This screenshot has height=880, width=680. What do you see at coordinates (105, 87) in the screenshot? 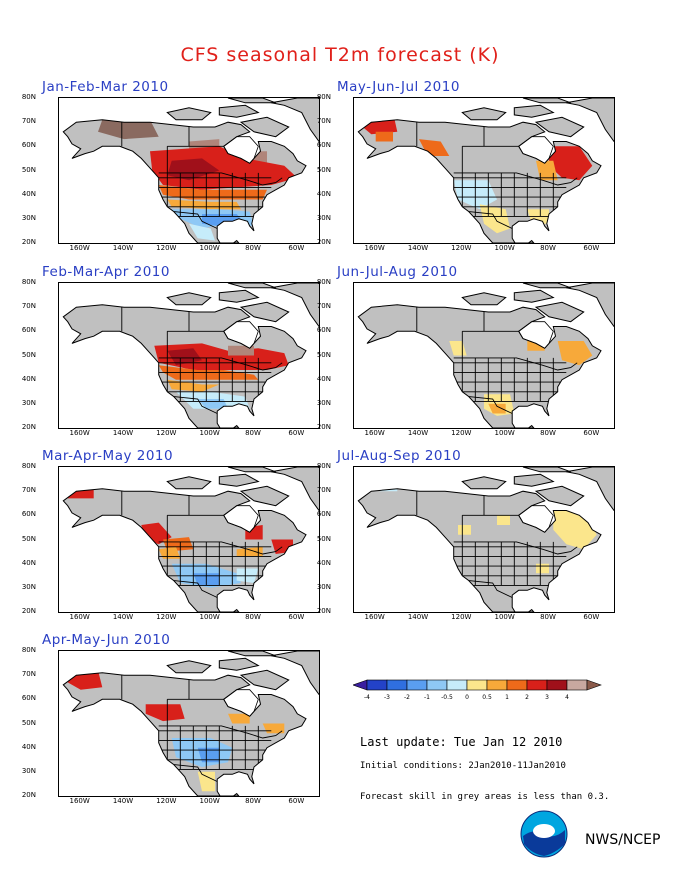
I see `panel-title: Jan-Feb-Mar 2010` at bounding box center [105, 87].